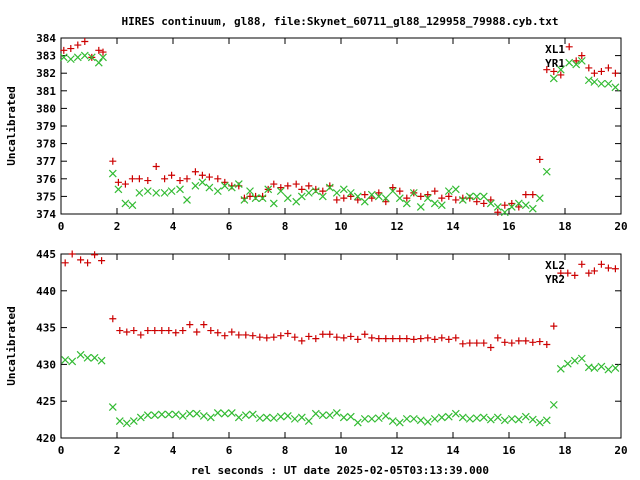  Describe the element at coordinates (46, 38) in the screenshot. I see `y-tick-label: 384` at that location.